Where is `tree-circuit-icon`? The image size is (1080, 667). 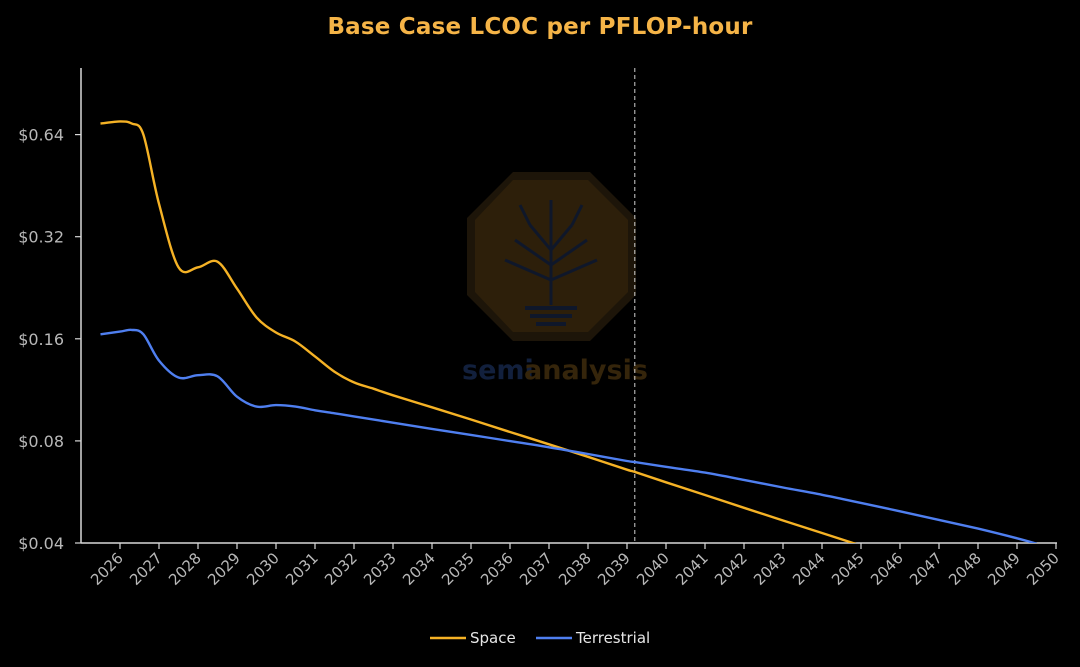
tree-circuit-icon is located at coordinates (551, 256).